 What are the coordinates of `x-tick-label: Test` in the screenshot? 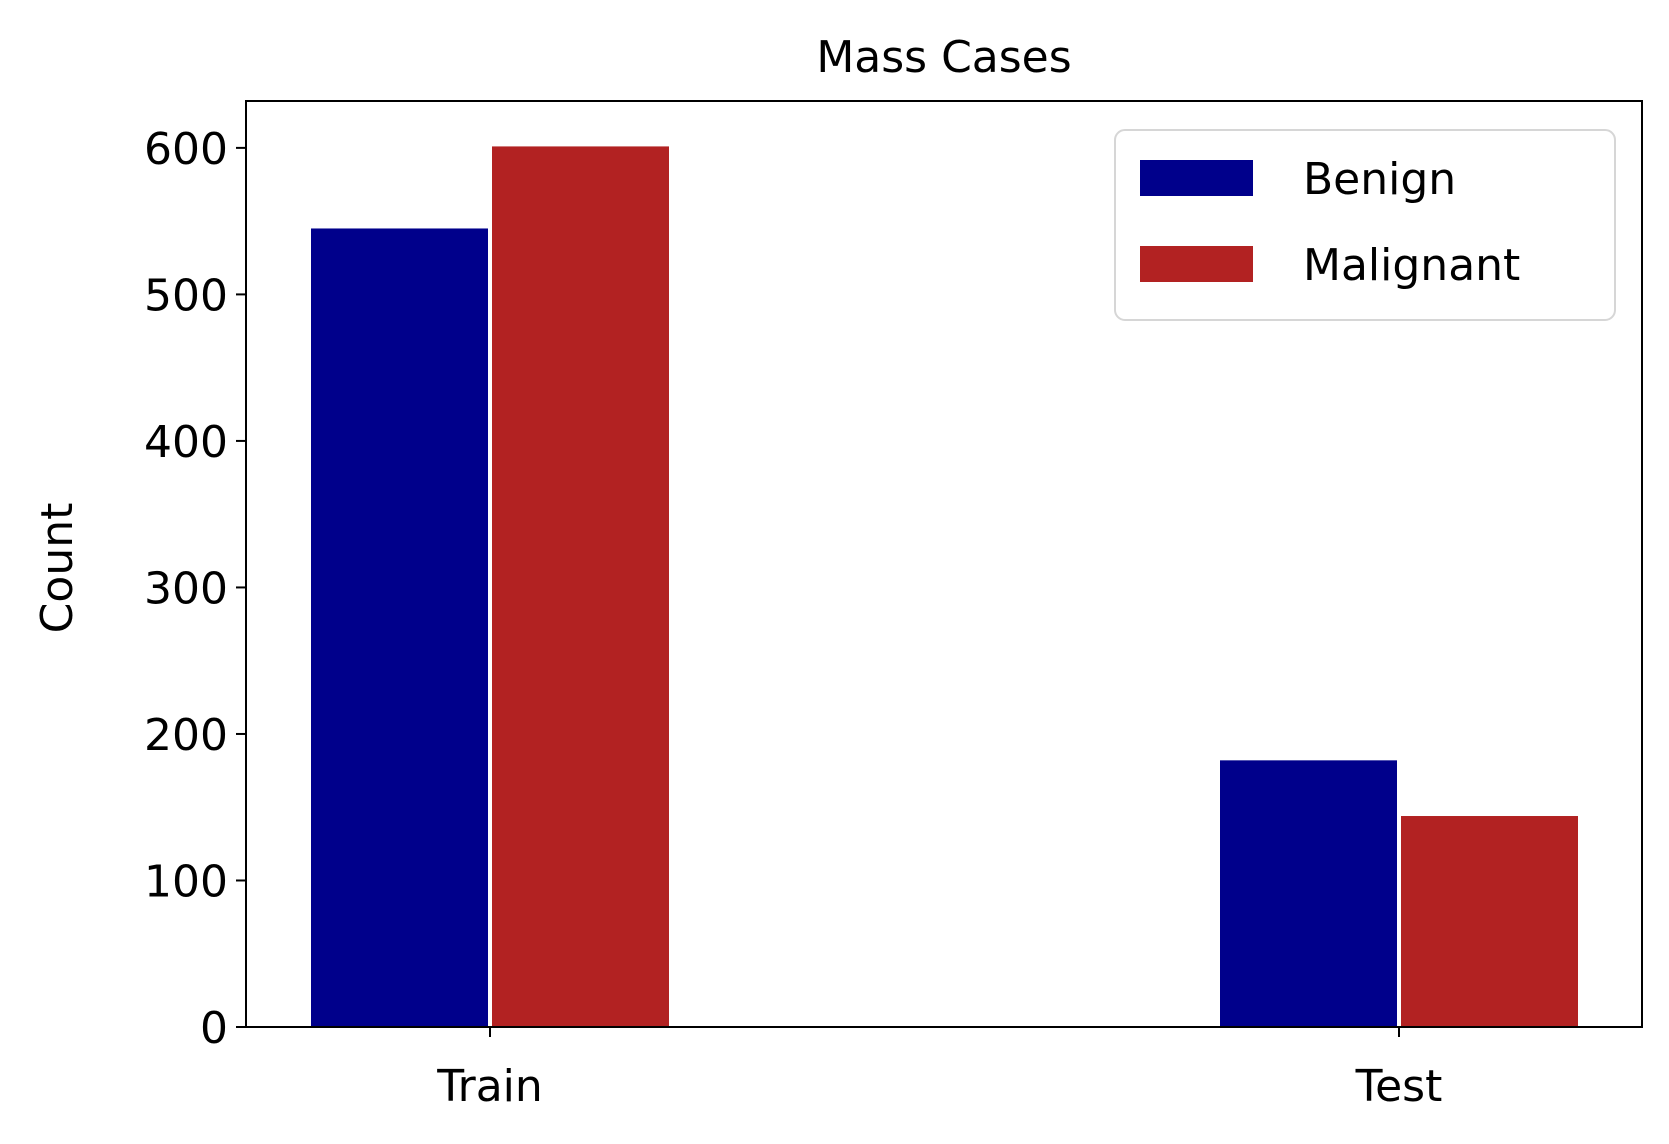 It's located at (1399, 1086).